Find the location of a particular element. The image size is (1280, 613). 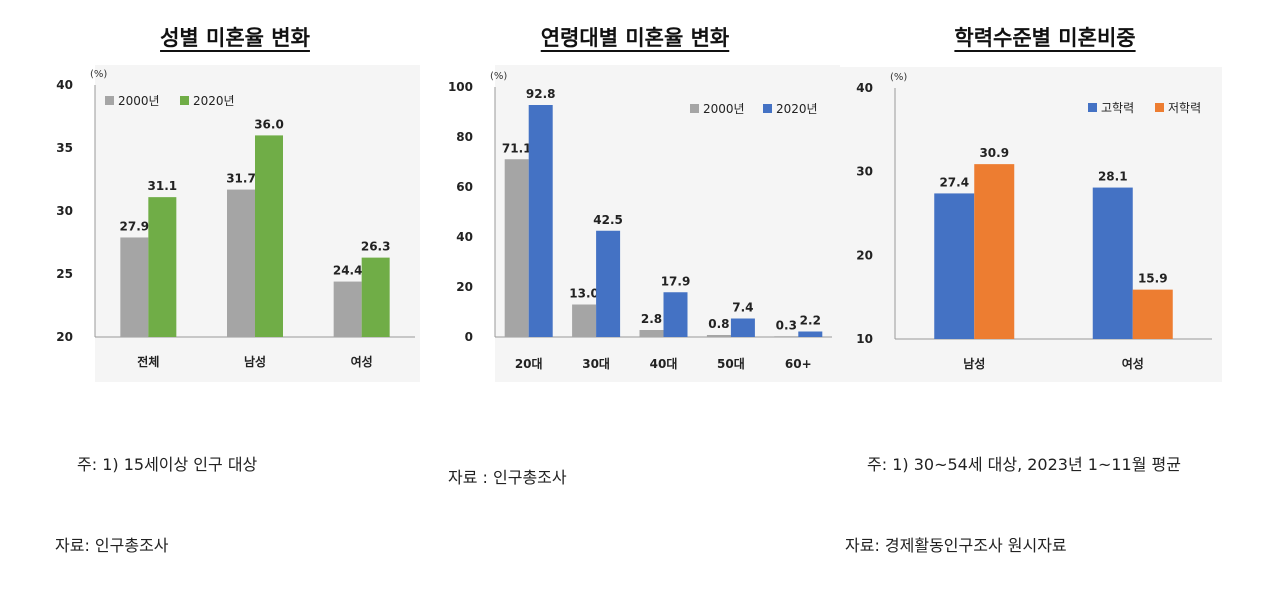

data-label: 31.7 is located at coordinates (241, 179).